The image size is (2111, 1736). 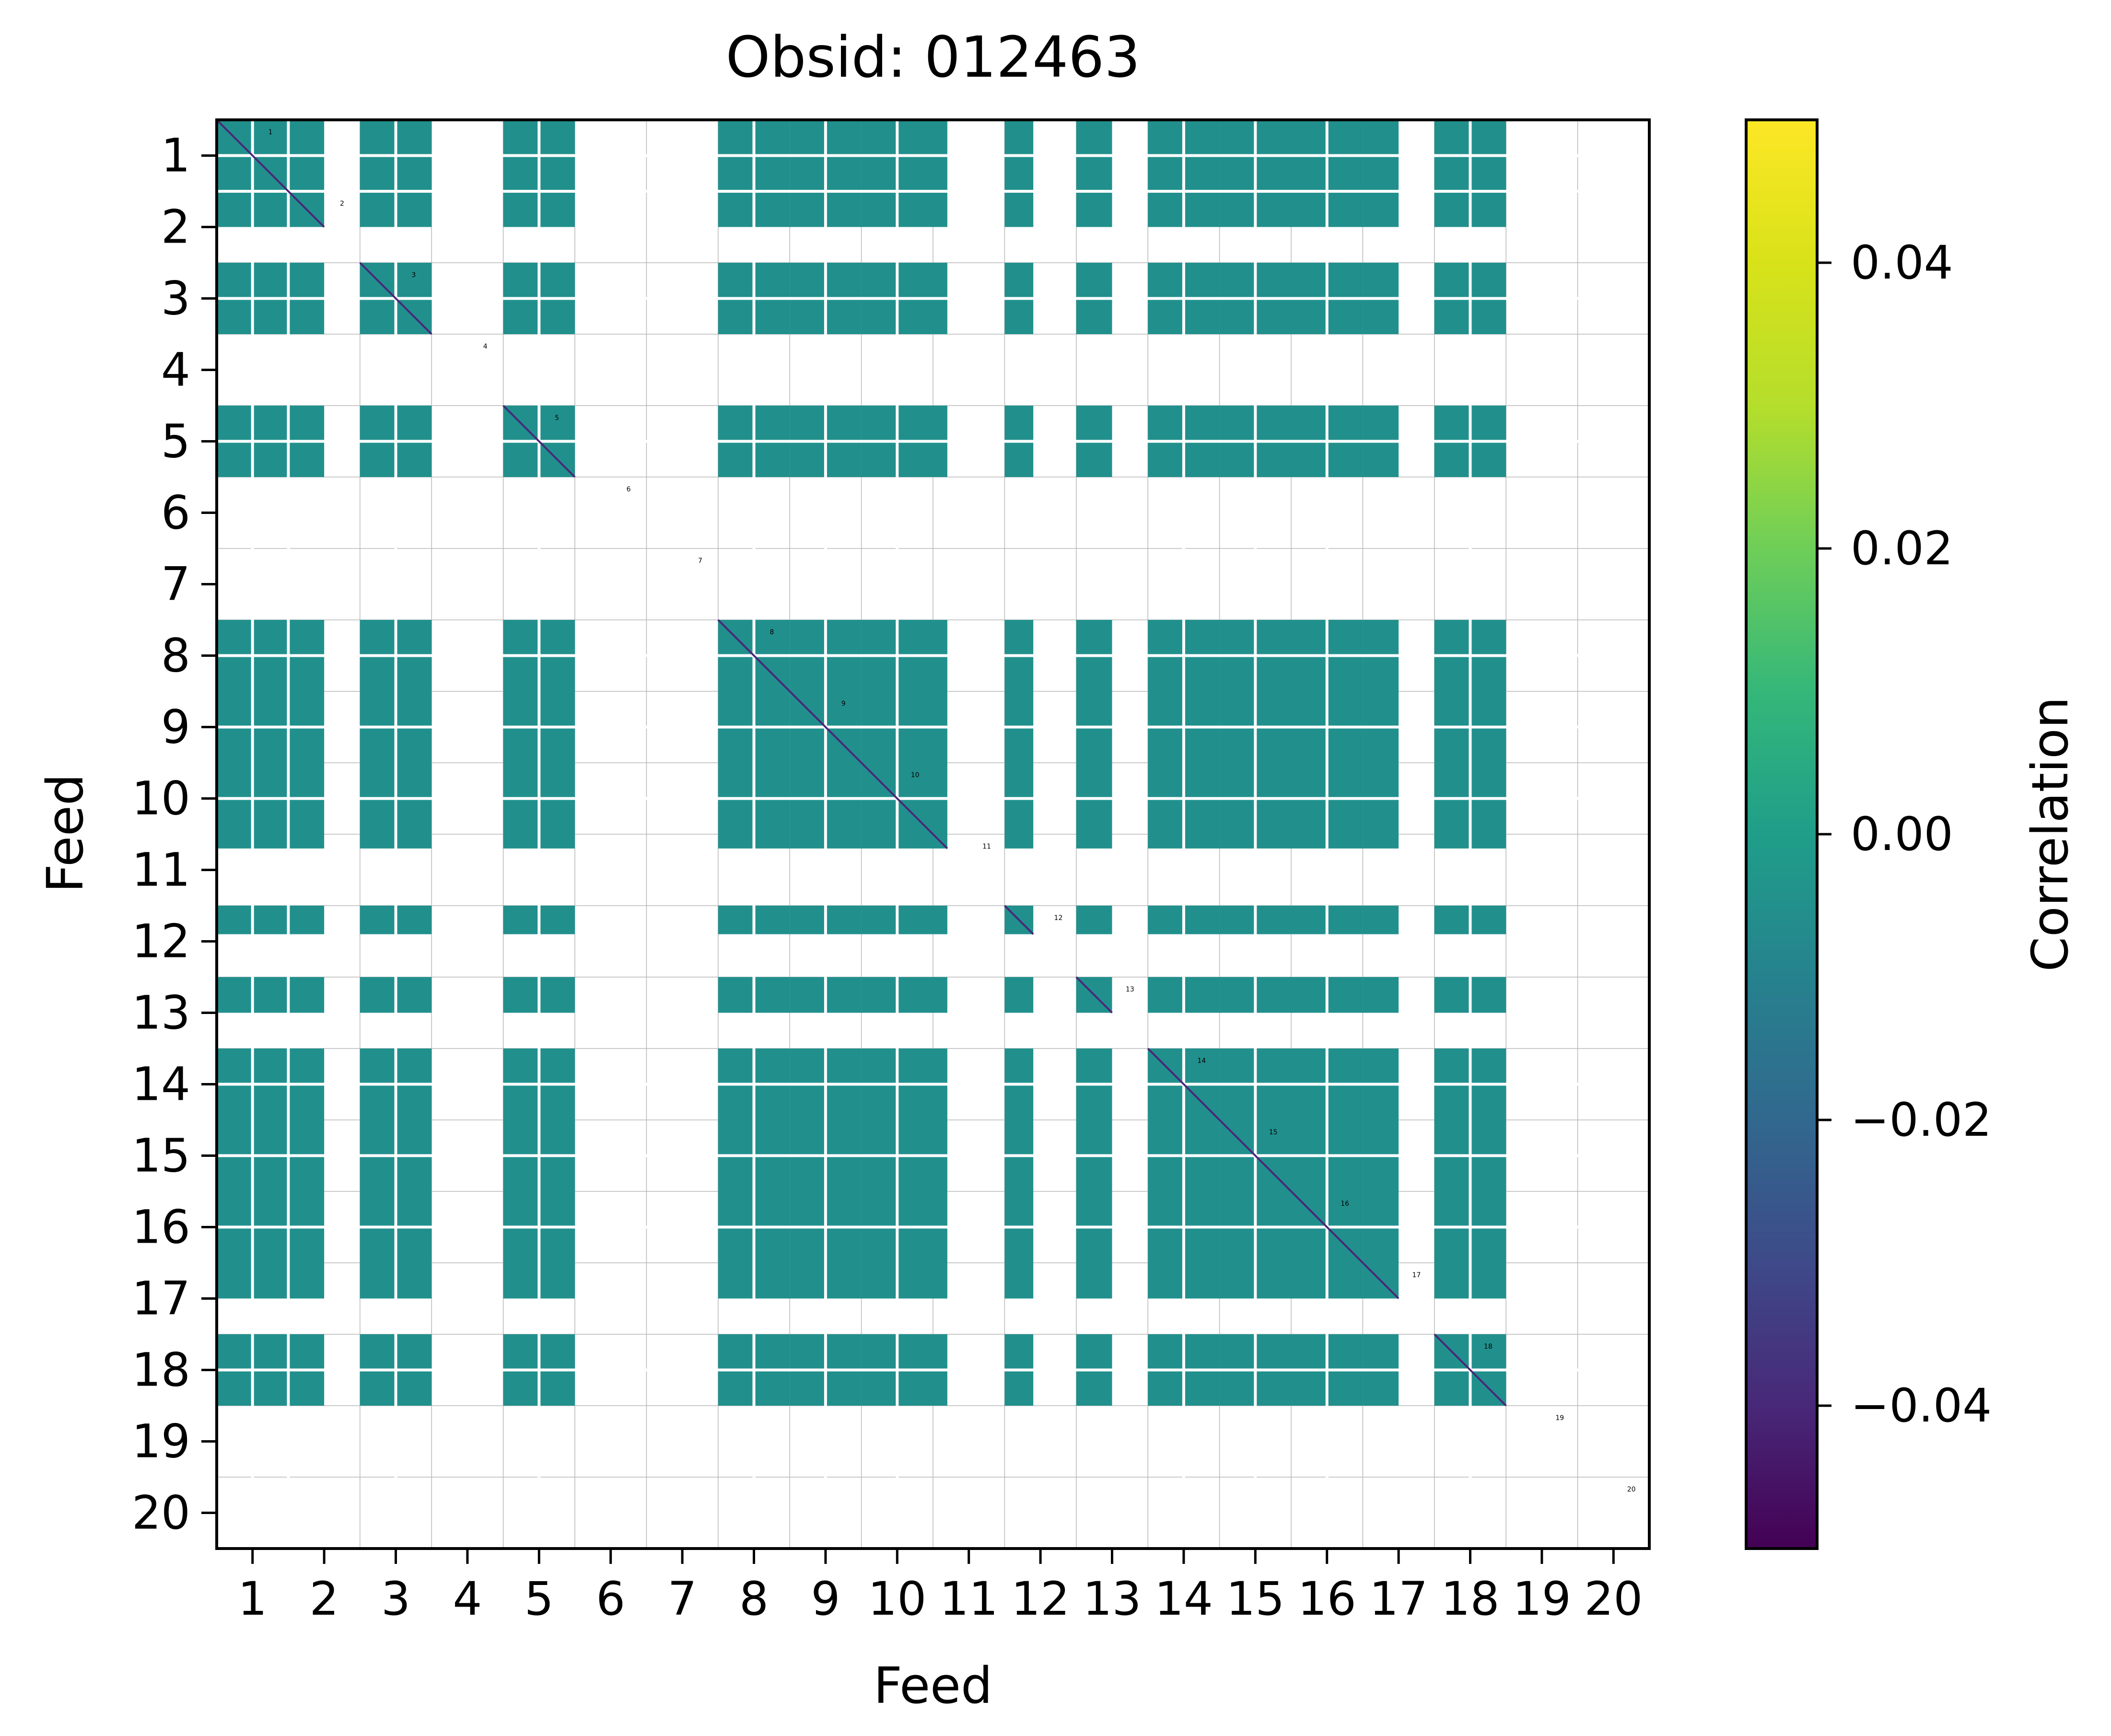 I want to click on y-tick-label-17: 17, so click(x=161, y=1299).